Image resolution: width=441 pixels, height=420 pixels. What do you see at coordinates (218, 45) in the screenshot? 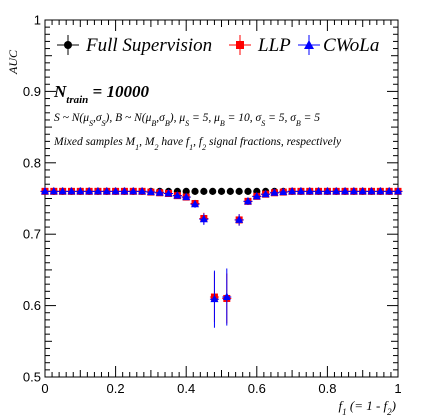
I see `legend: Full Supervision LLP CWoLa` at bounding box center [218, 45].